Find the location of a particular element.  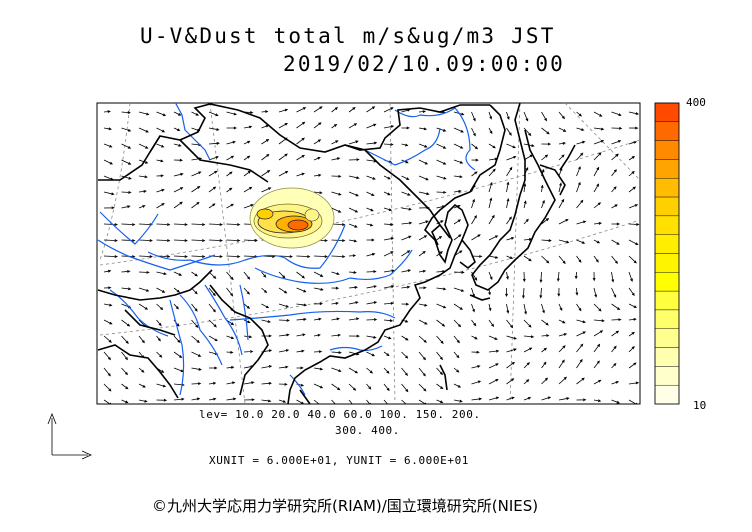

color-legend-bar is located at coordinates (667, 253).